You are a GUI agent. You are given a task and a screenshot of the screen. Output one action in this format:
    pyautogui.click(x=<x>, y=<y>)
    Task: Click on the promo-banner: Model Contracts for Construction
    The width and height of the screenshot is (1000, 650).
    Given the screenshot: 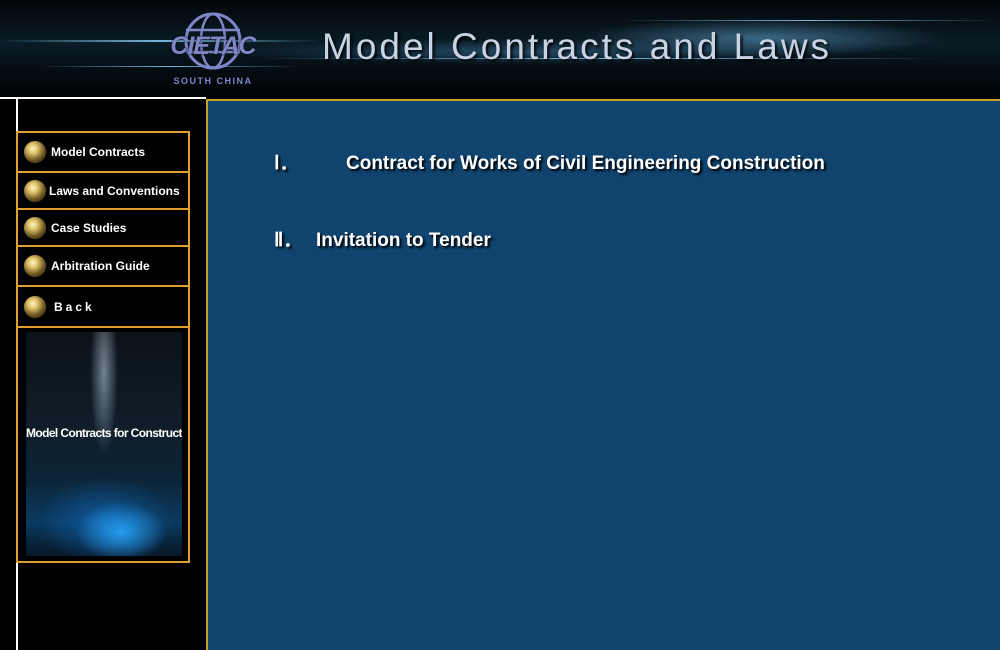 What is the action you would take?
    pyautogui.click(x=103, y=444)
    